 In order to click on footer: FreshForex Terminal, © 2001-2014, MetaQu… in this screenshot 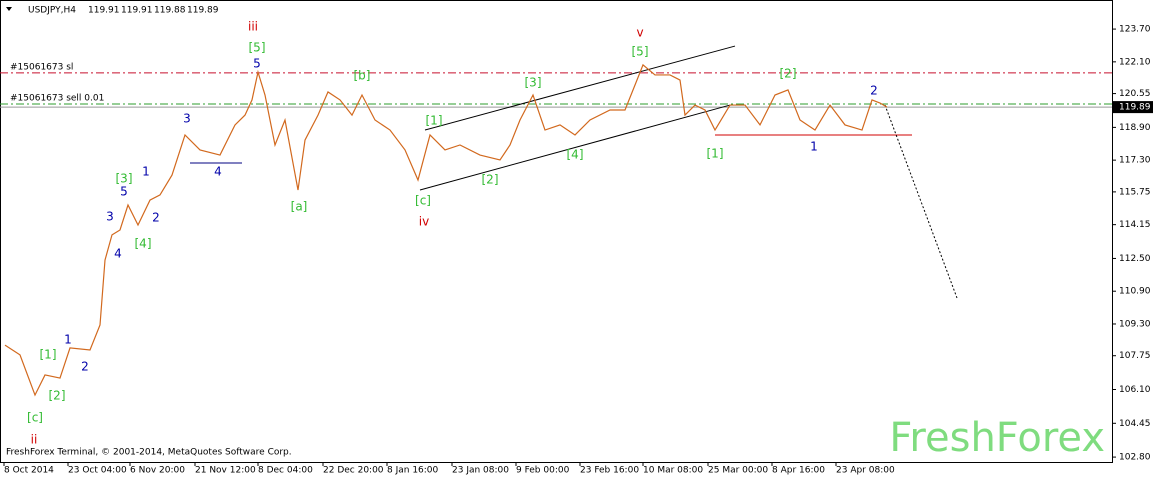, I will do `click(149, 453)`.